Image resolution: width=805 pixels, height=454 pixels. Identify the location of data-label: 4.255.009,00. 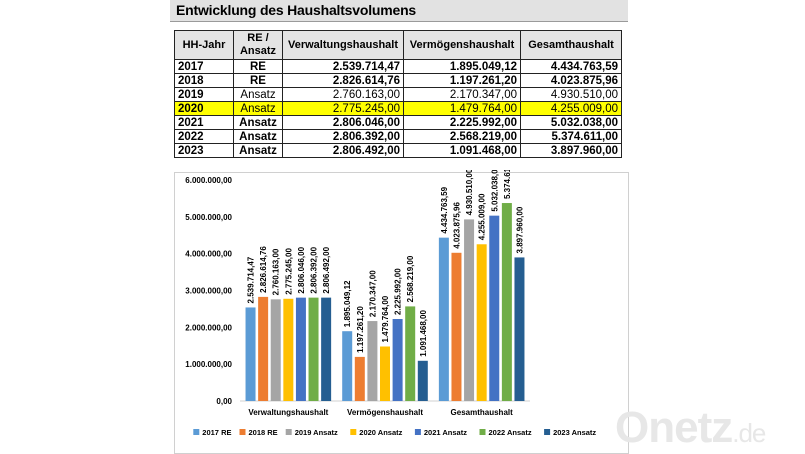
(482, 216).